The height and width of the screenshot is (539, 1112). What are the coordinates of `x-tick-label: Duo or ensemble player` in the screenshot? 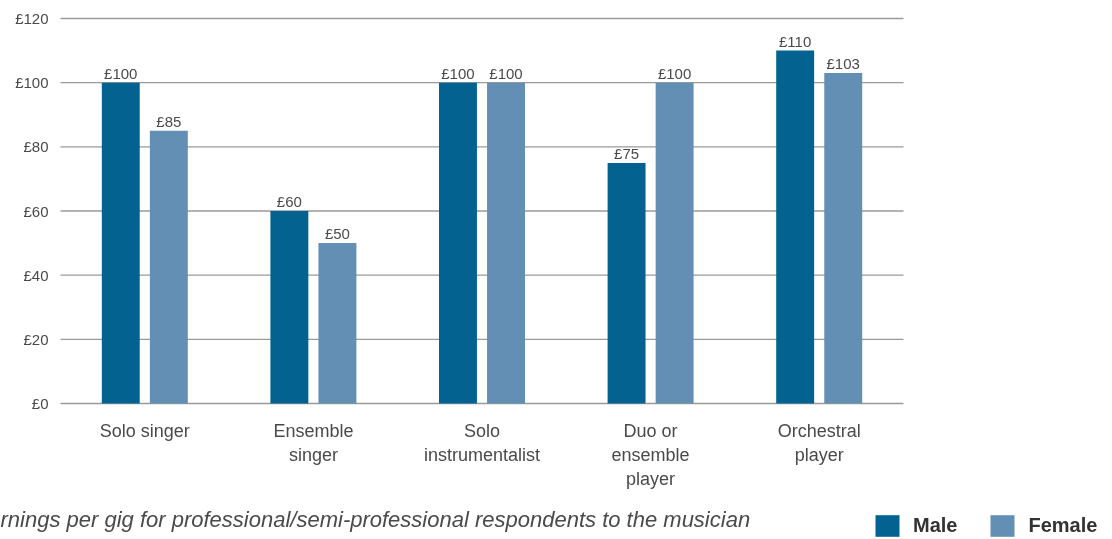 It's located at (650, 454).